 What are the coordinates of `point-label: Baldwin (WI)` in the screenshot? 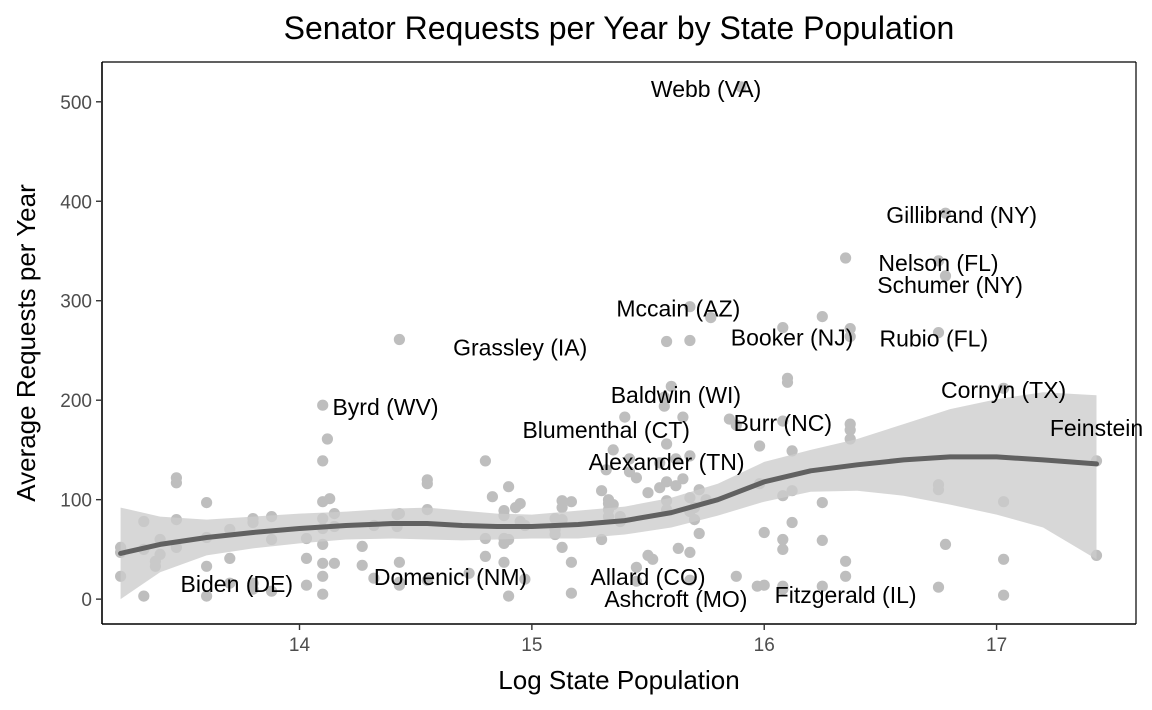 It's located at (676, 395).